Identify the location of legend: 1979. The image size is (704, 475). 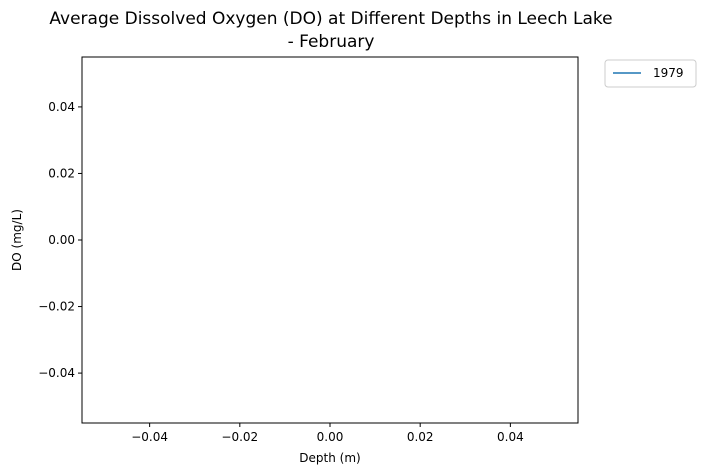
(650, 73).